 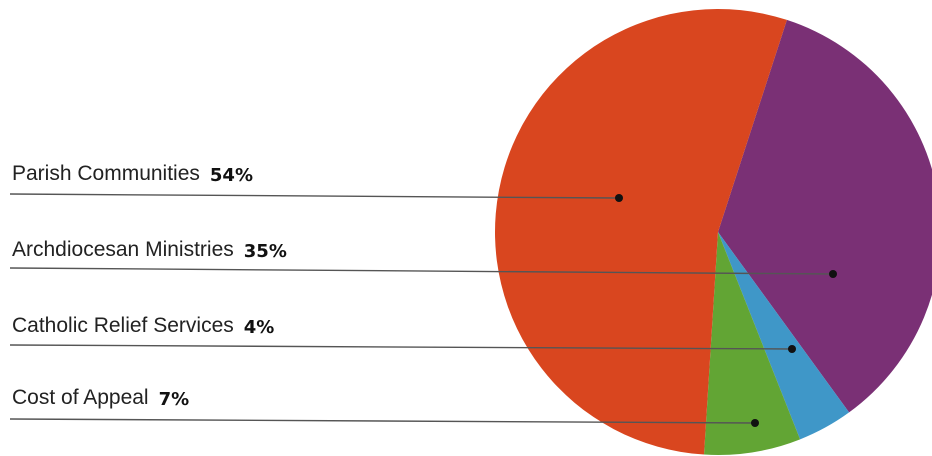 I want to click on legend-percent-parish-communities: 54%, so click(x=231, y=175).